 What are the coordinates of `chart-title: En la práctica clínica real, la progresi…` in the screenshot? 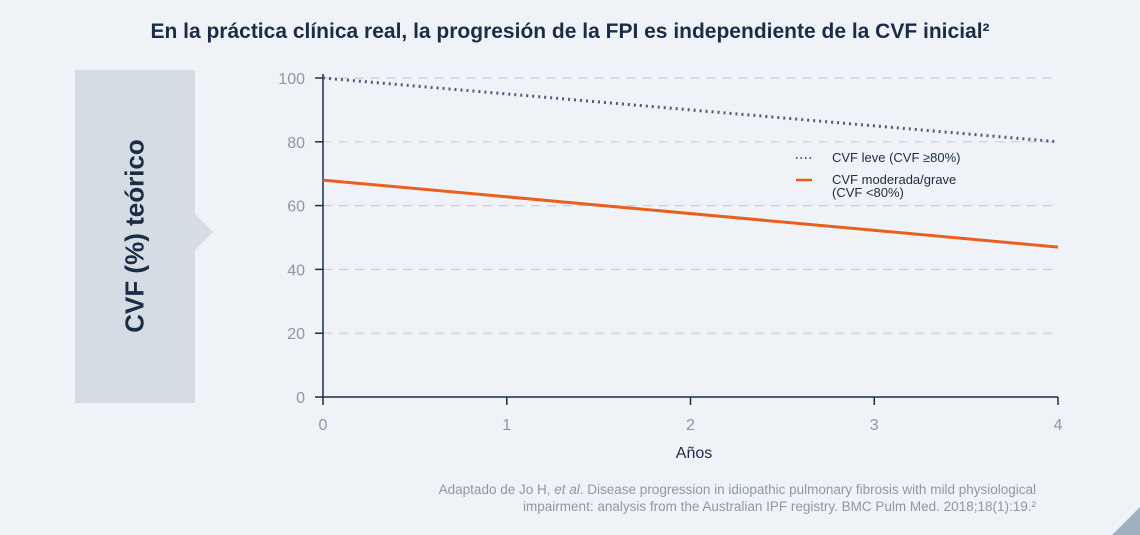 It's located at (570, 31).